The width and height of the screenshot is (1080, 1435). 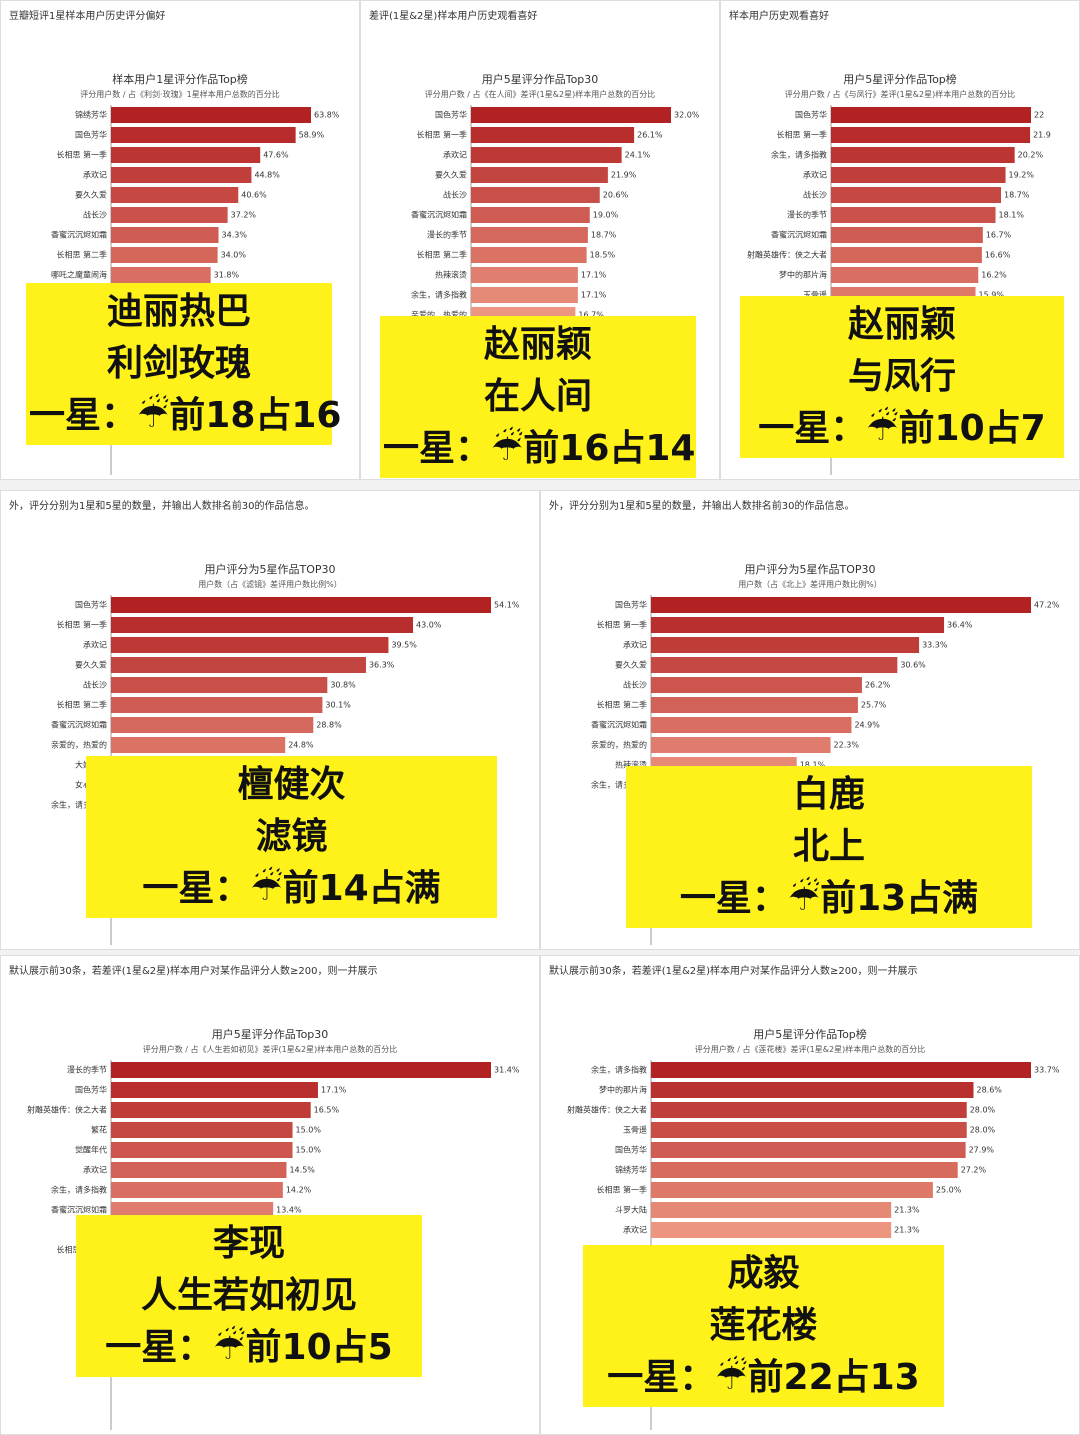 I want to click on overlay-line: 一星：☔前13占满, so click(x=829, y=898).